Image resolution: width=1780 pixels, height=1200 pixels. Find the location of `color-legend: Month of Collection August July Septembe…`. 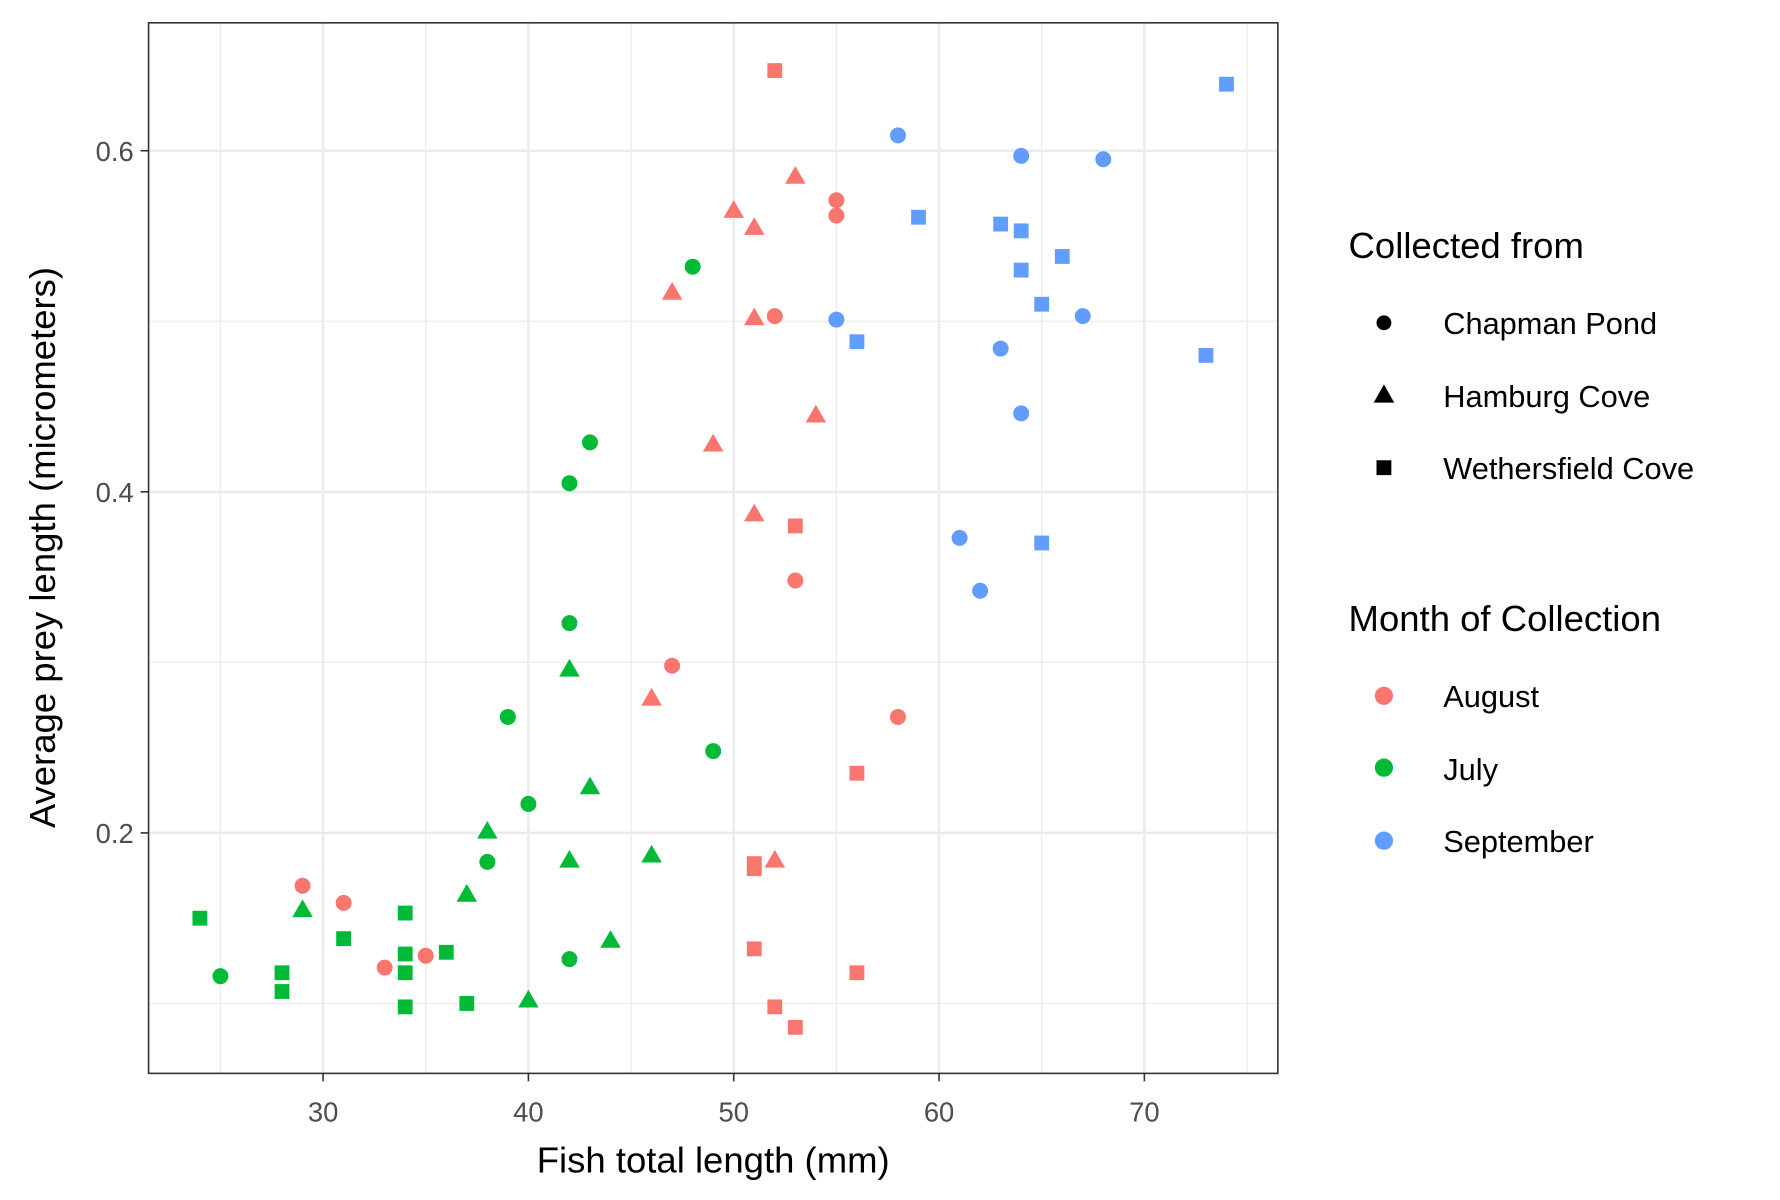

color-legend: Month of Collection August July Septembe… is located at coordinates (1505, 728).